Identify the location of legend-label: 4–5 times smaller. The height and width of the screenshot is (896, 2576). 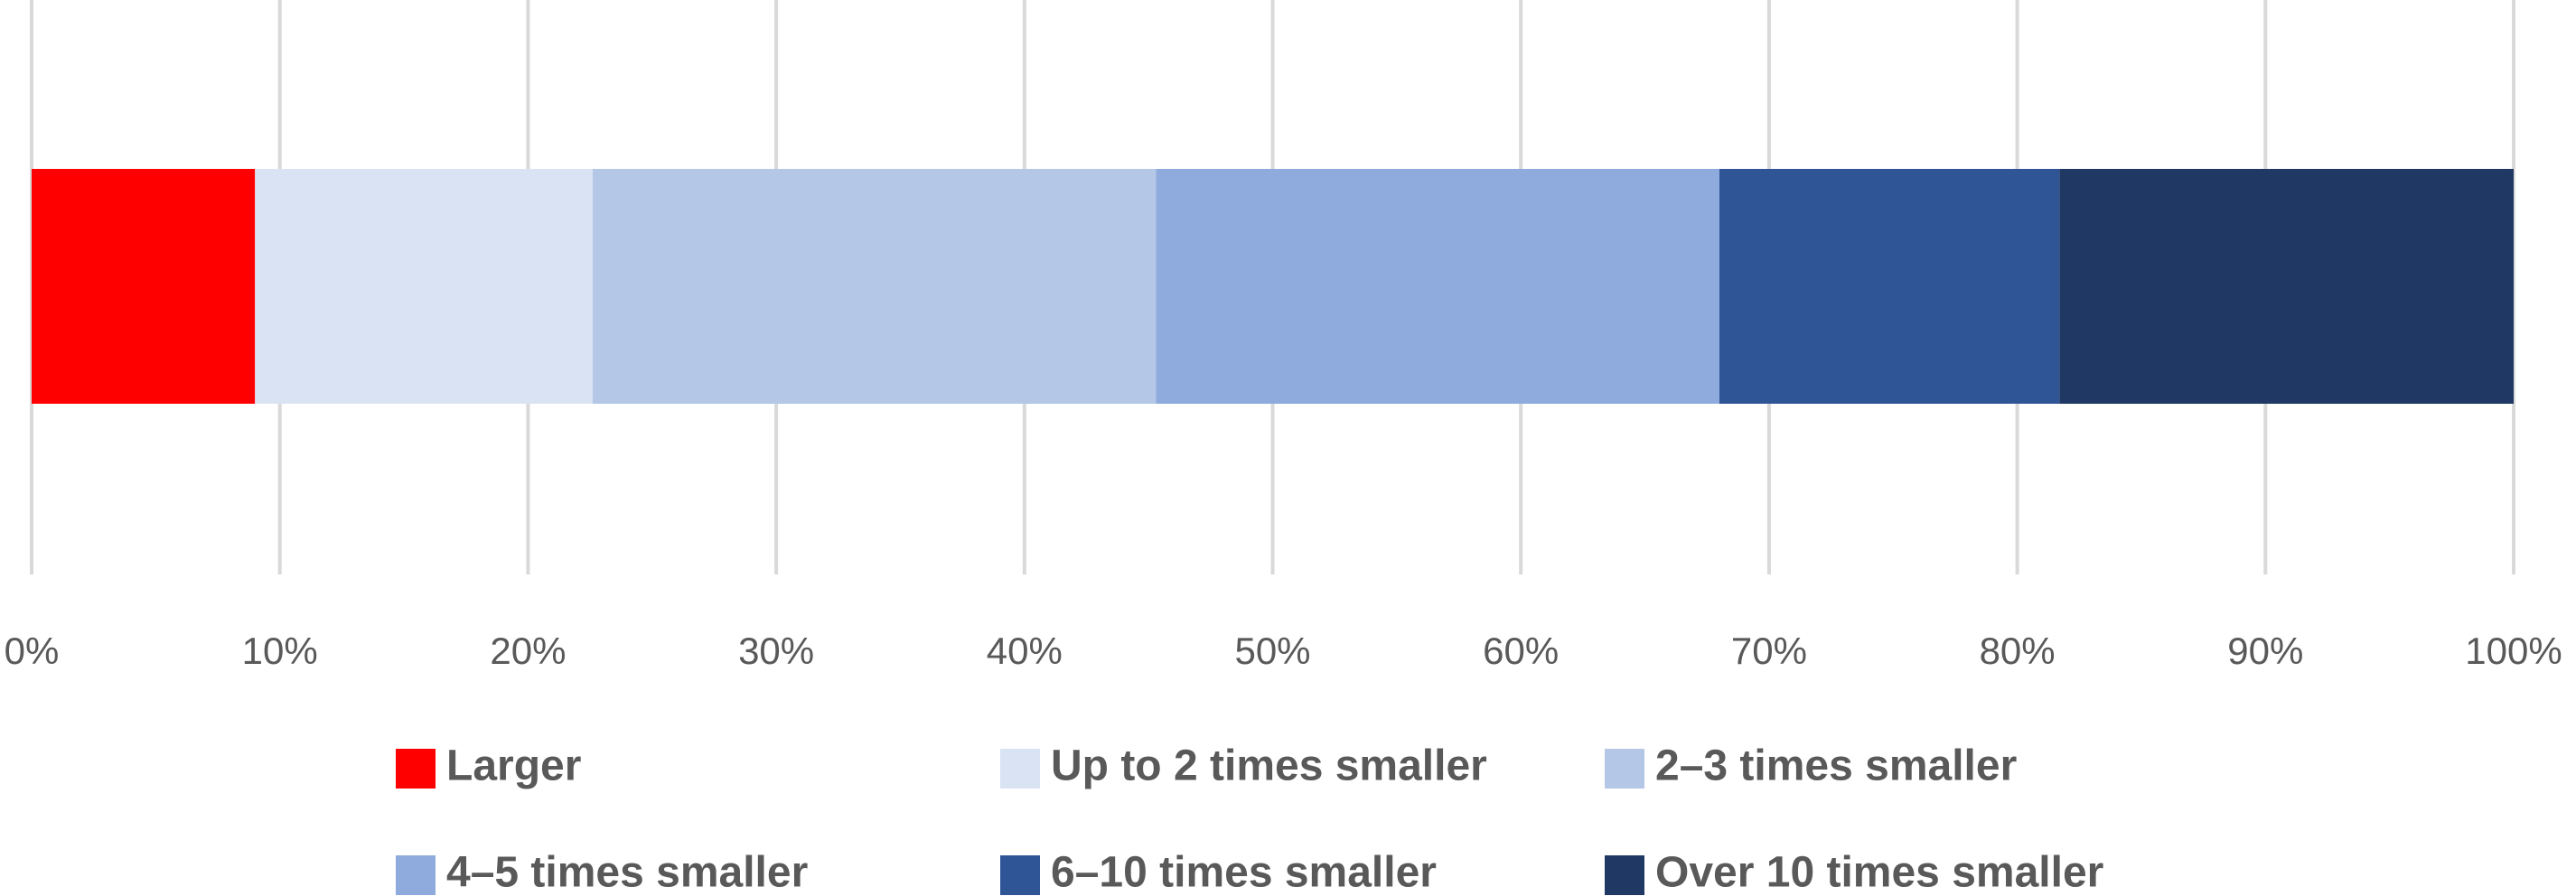
(627, 872).